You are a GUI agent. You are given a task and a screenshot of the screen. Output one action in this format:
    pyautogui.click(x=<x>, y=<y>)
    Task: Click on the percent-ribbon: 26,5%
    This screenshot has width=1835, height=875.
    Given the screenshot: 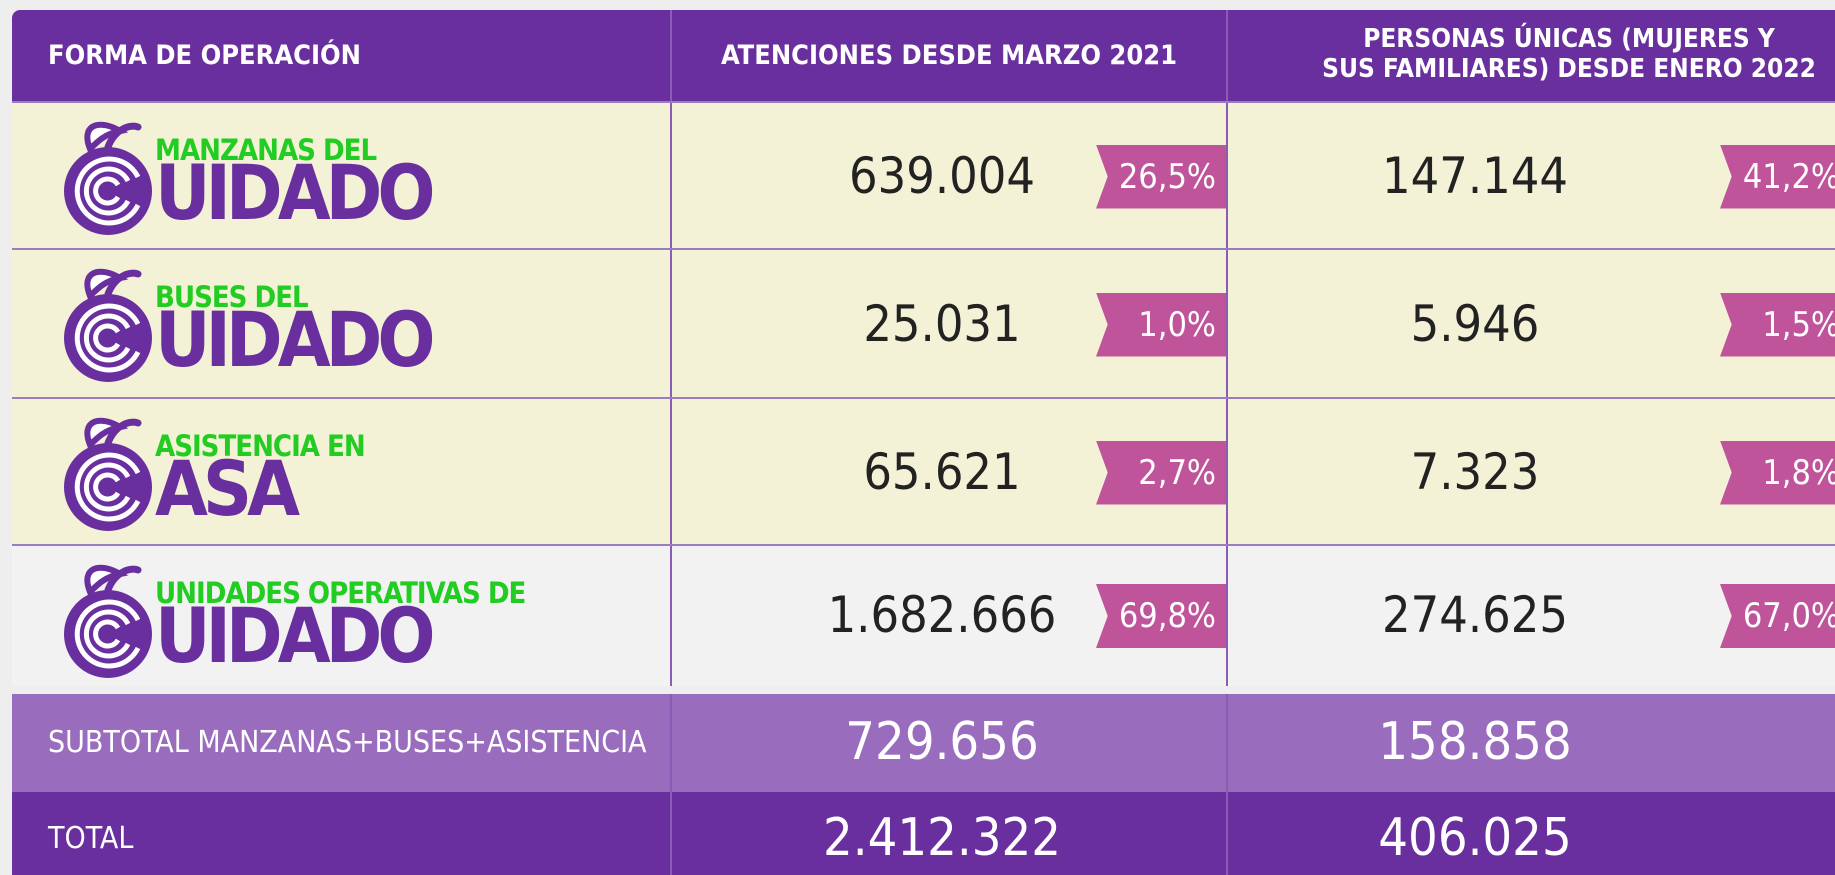 What is the action you would take?
    pyautogui.click(x=1161, y=176)
    